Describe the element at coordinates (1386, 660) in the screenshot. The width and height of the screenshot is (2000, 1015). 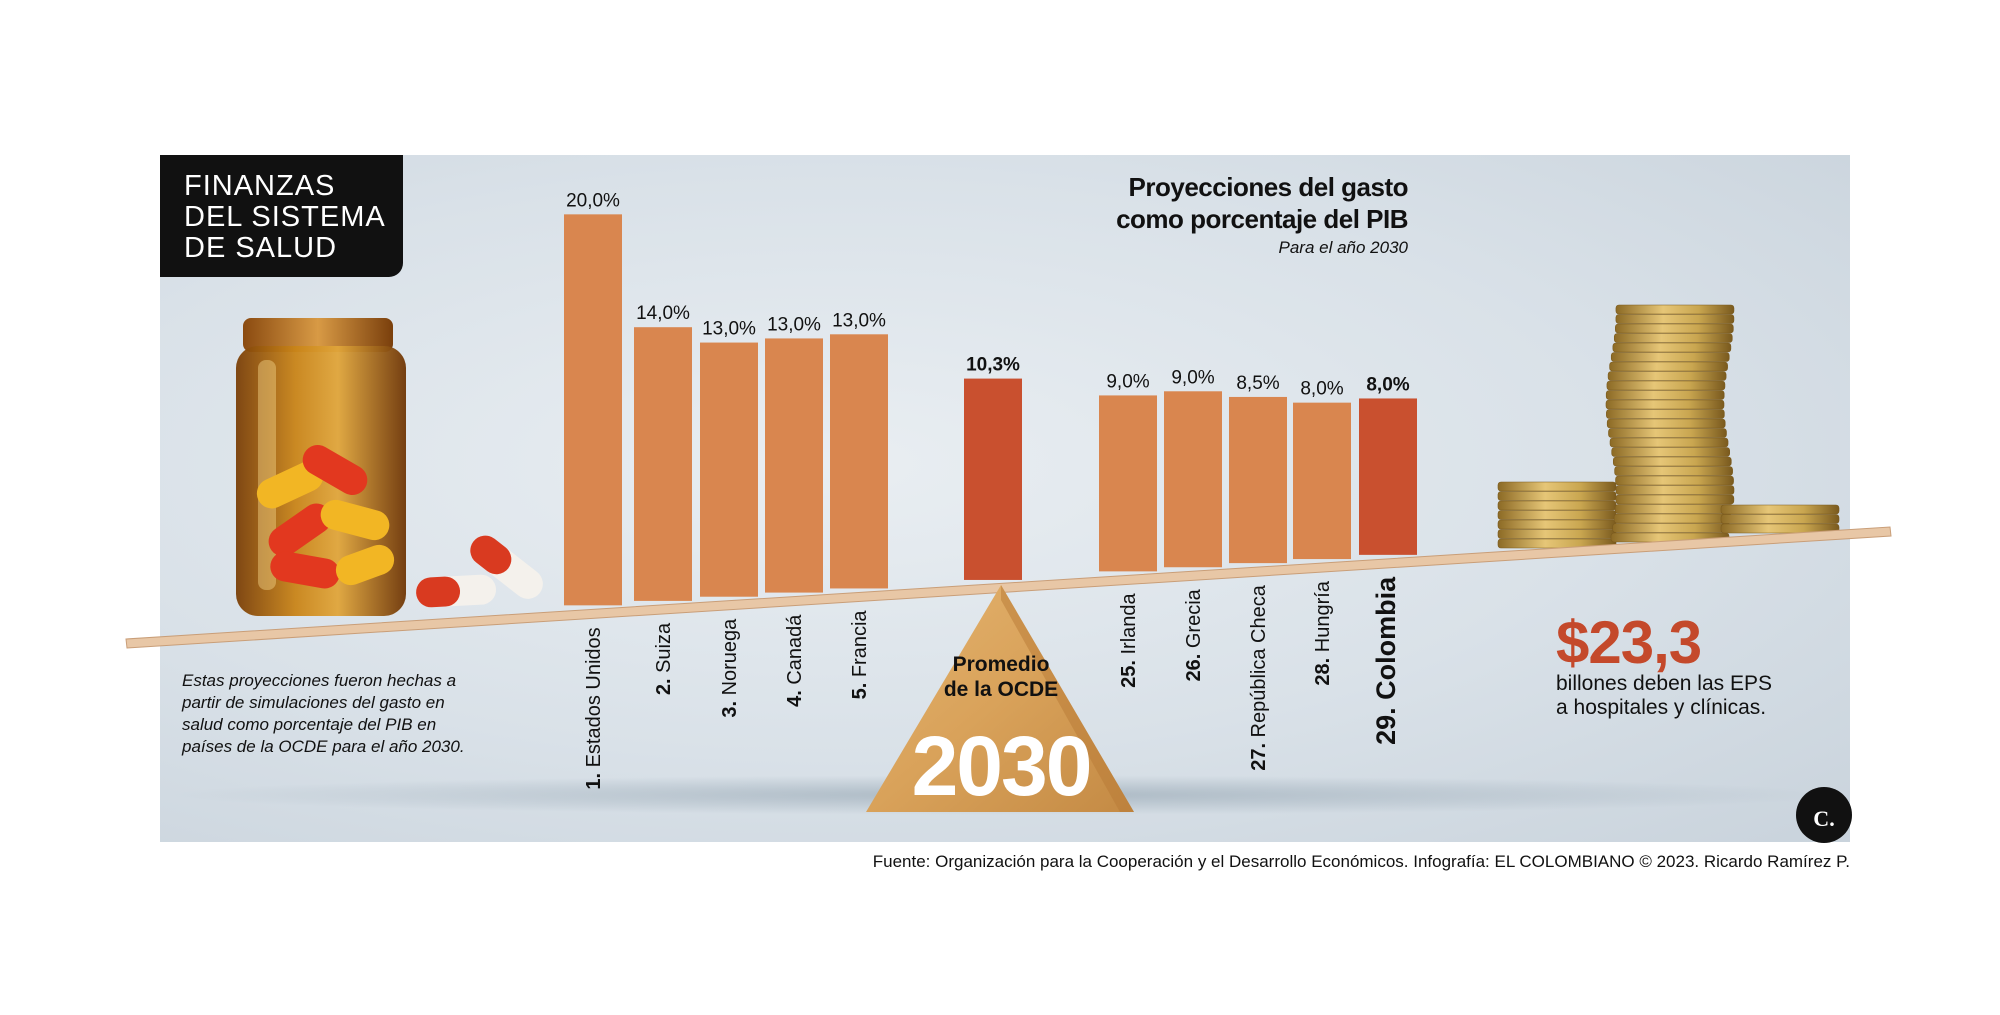
I see `category-label-11: 29. Colombia` at that location.